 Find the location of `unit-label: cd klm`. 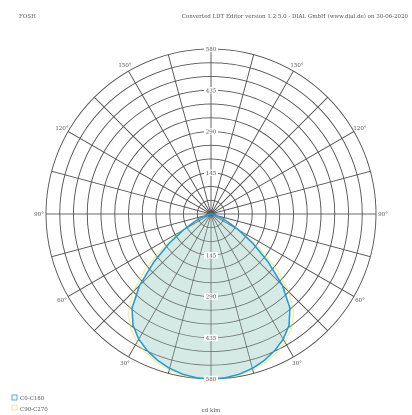

unit-label: cd klm is located at coordinates (211, 411).